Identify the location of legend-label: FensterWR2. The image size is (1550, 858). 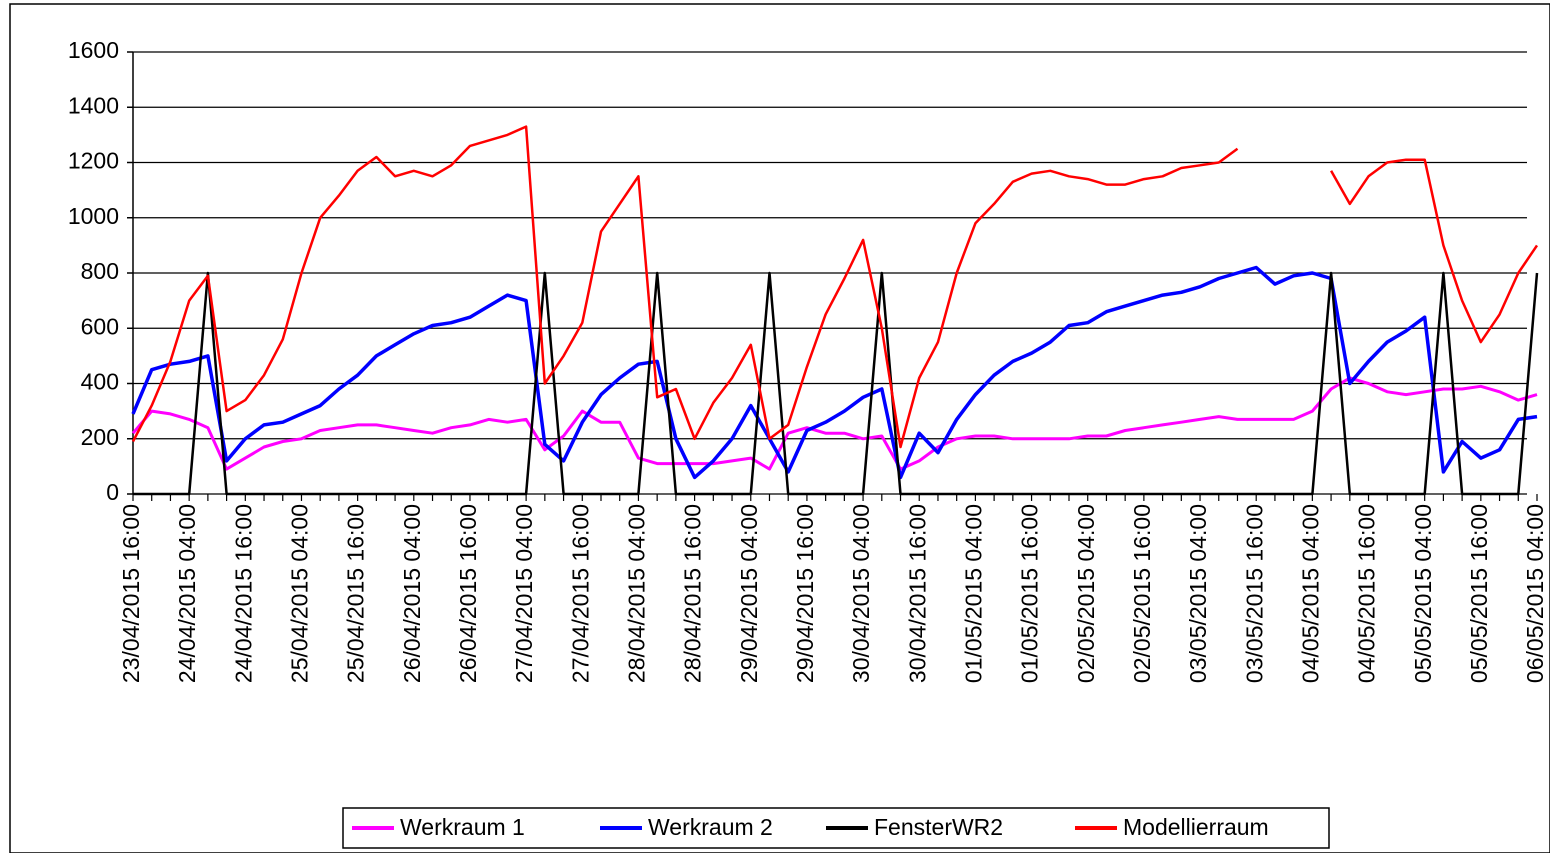
(938, 827).